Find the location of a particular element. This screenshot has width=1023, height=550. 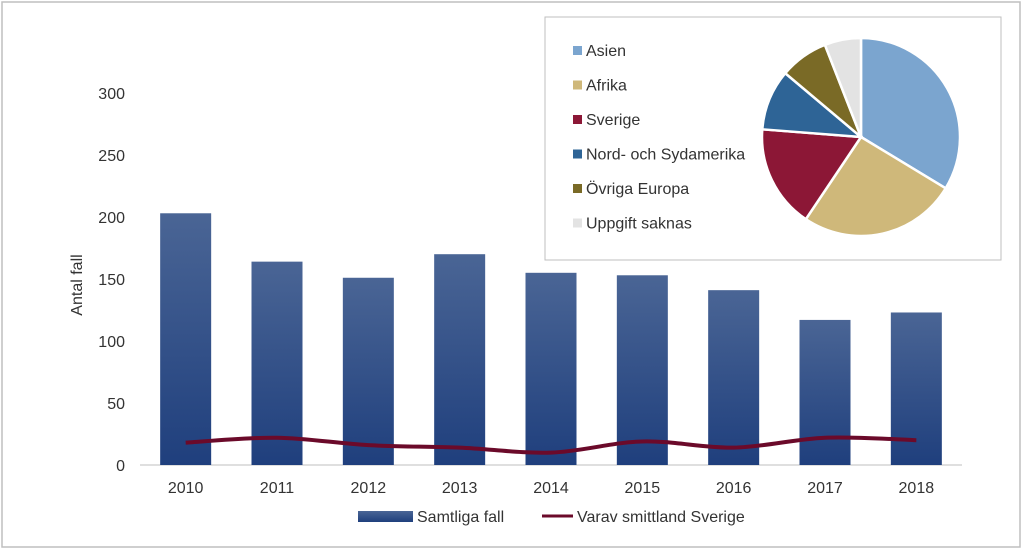

pie-legend-label: Afrika is located at coordinates (606, 86).